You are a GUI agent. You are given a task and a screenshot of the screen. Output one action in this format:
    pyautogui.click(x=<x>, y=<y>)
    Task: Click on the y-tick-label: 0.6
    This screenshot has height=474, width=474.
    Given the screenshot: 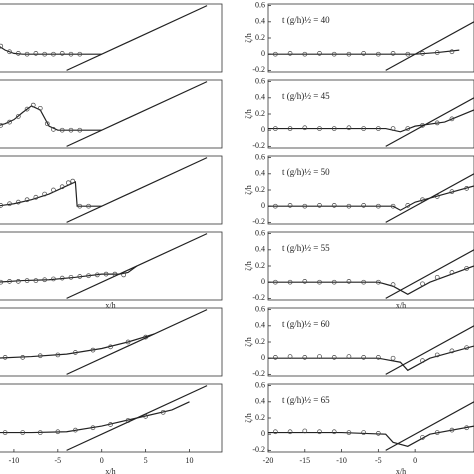 What is the action you would take?
    pyautogui.click(x=260, y=4)
    